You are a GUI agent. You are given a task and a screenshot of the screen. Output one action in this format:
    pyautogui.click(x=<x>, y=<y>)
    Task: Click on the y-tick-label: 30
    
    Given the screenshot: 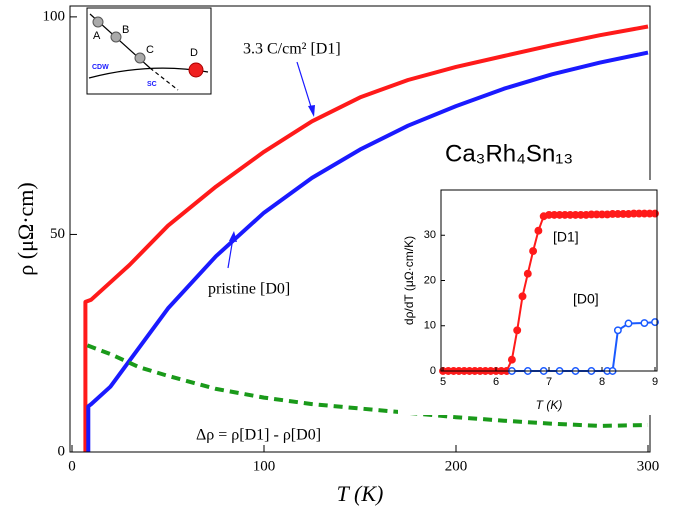 What is the action you would take?
    pyautogui.click(x=430, y=235)
    